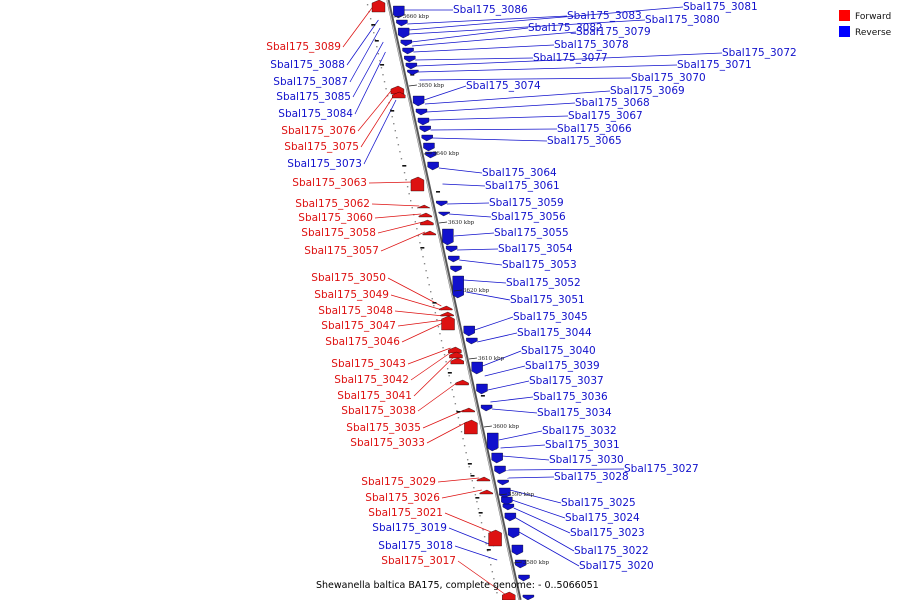 The width and height of the screenshot is (900, 600). I want to click on gene-label: Sbal175_3078, so click(591, 45).